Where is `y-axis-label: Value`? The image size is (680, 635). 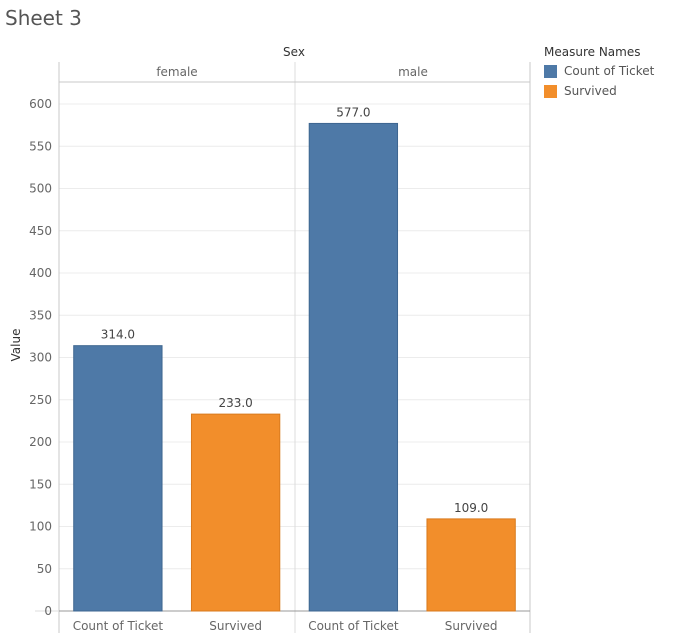
y-axis-label: Value is located at coordinates (16, 345).